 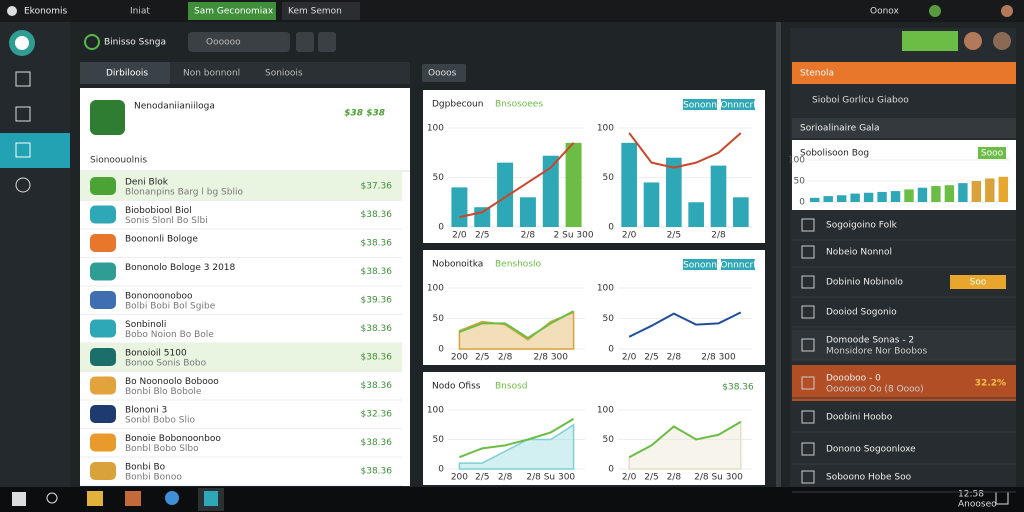 I want to click on card-title: Nodo Ofiss, so click(x=456, y=387).